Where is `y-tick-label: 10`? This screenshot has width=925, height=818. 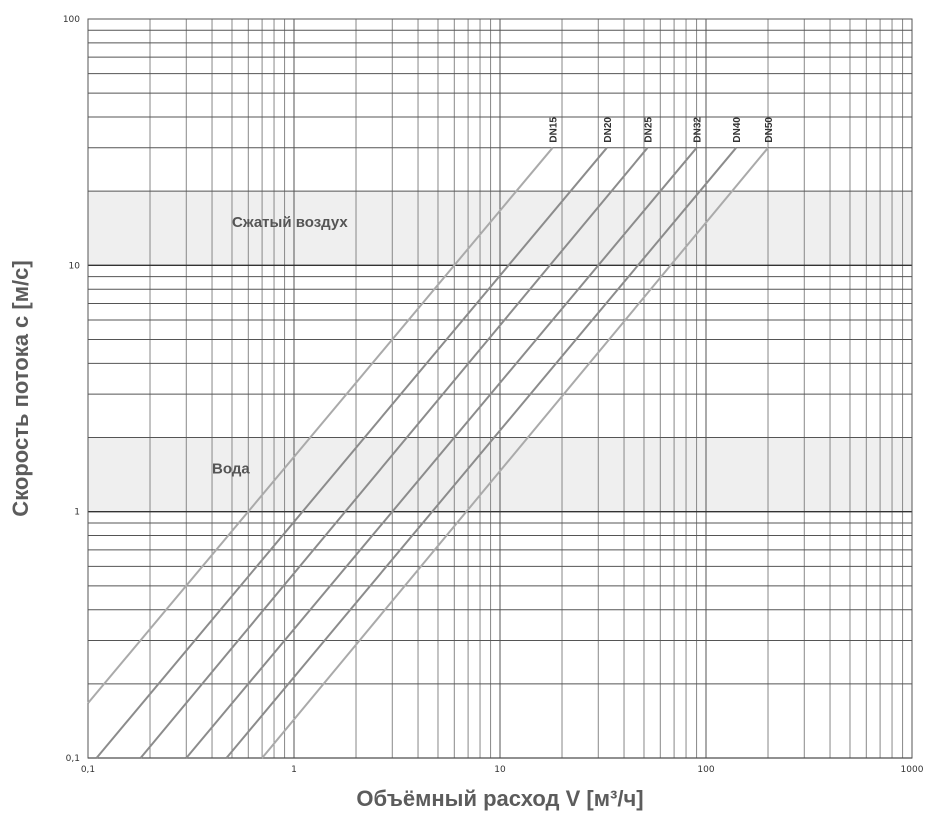
y-tick-label: 10 is located at coordinates (75, 266).